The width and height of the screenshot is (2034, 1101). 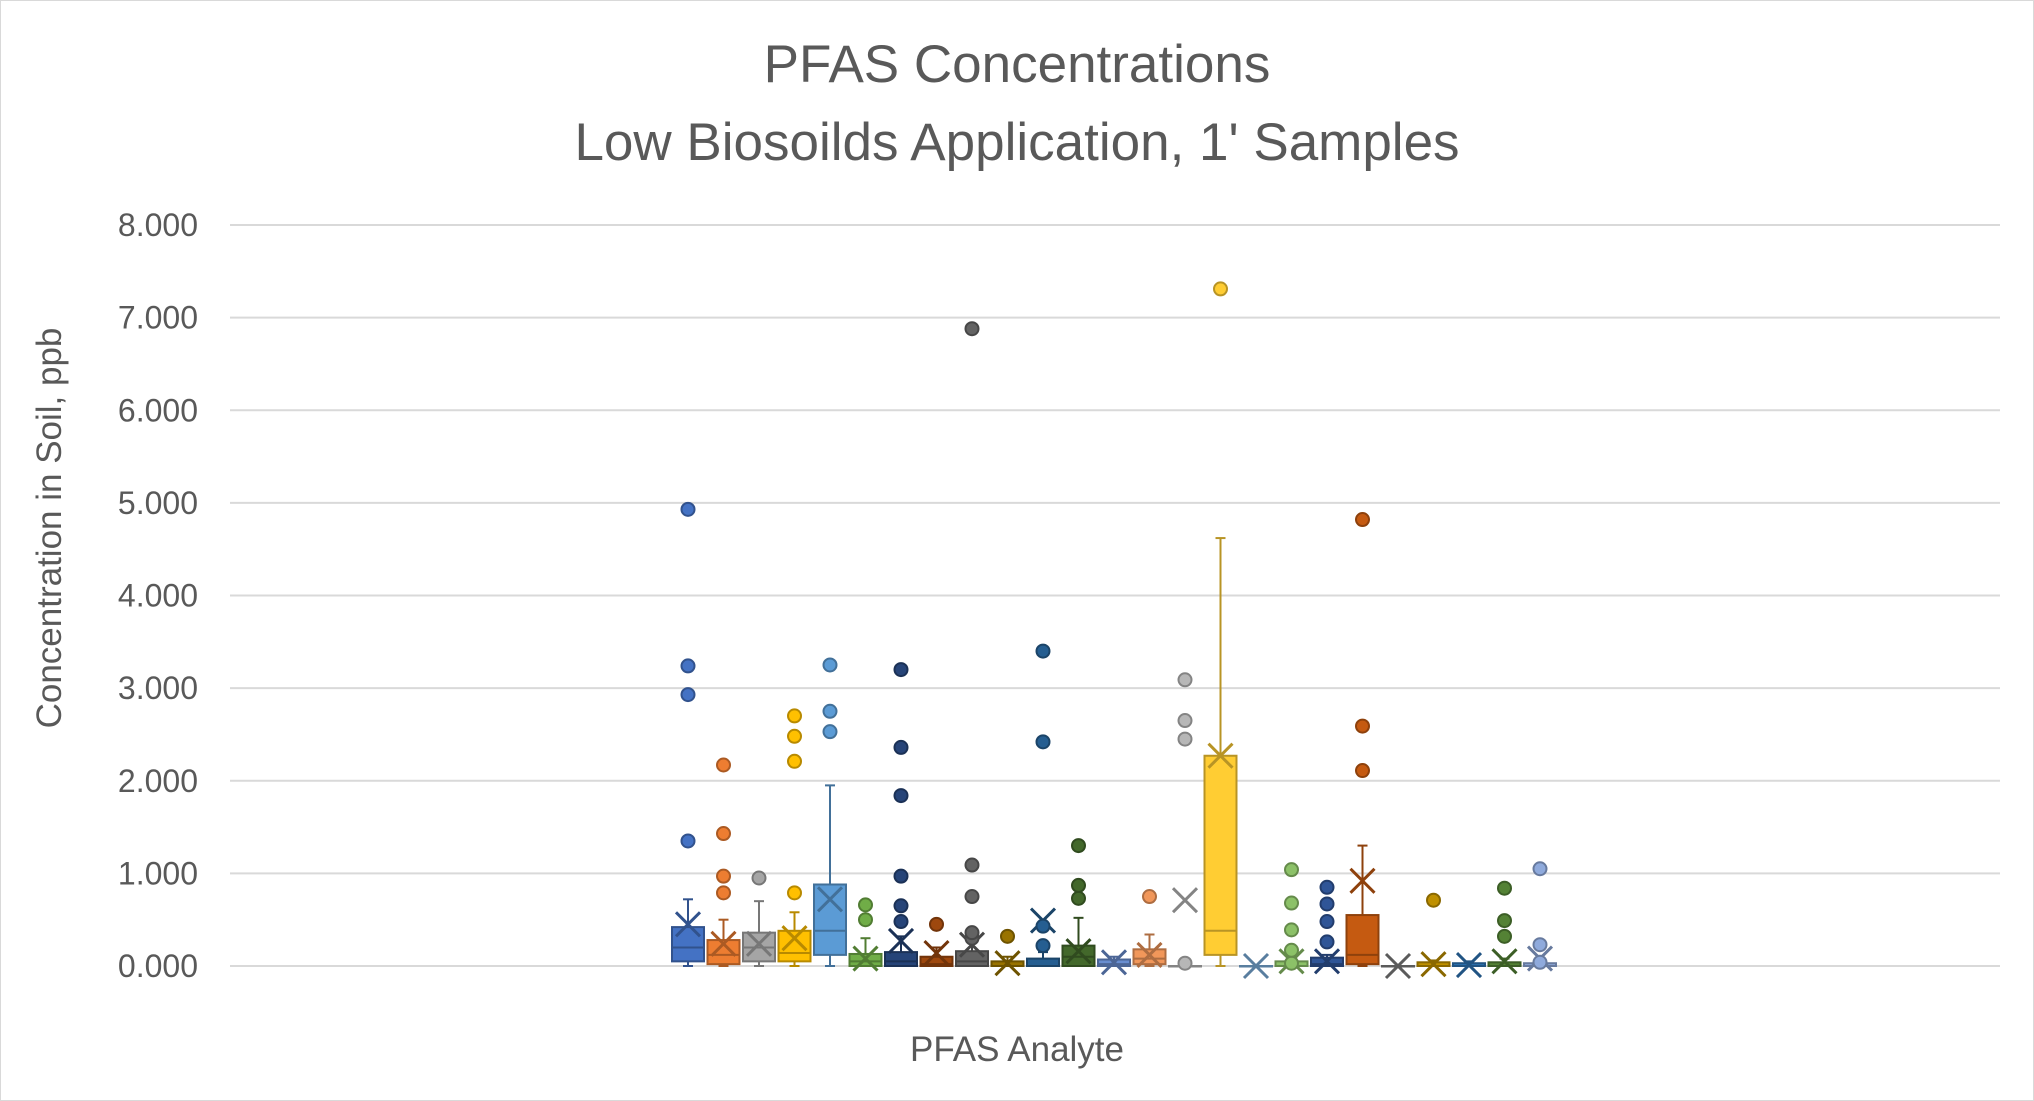 What do you see at coordinates (158, 318) in the screenshot?
I see `y-tick-label: 7.000` at bounding box center [158, 318].